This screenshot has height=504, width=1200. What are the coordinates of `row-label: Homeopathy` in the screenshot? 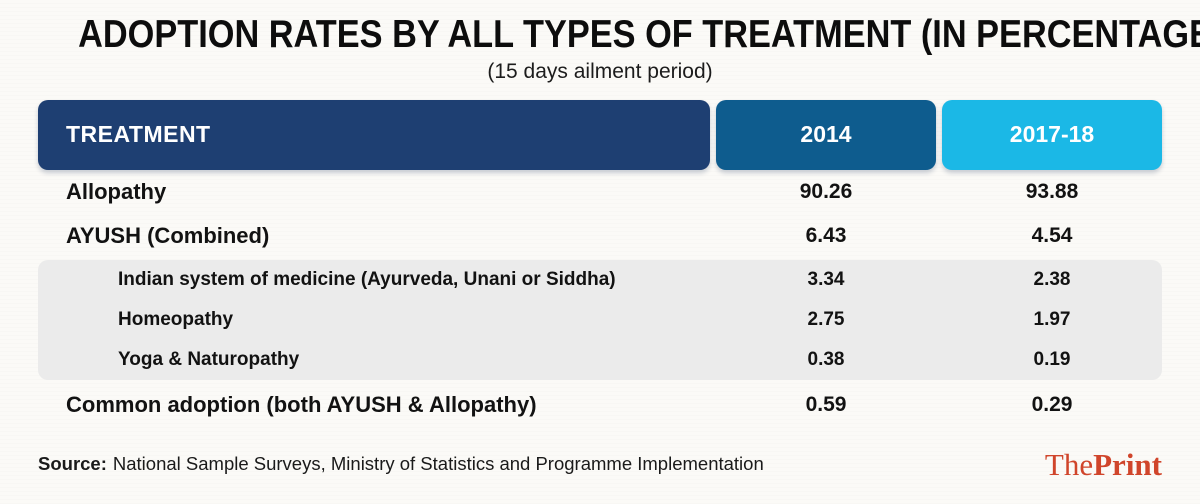 It's located at (176, 319).